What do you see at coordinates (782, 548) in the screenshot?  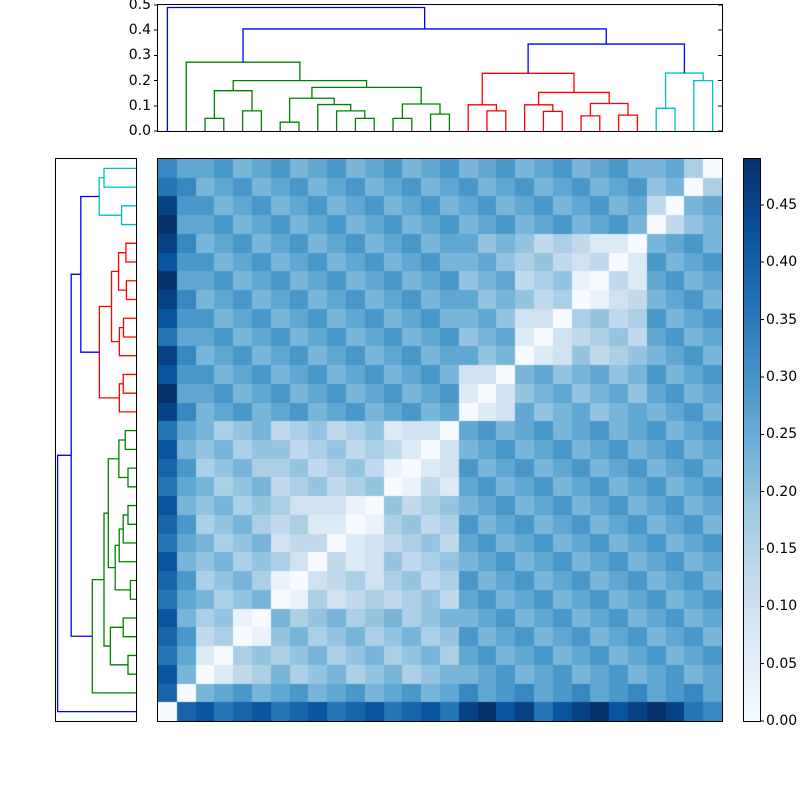 I see `colorbar-label-0.15: 0.15` at bounding box center [782, 548].